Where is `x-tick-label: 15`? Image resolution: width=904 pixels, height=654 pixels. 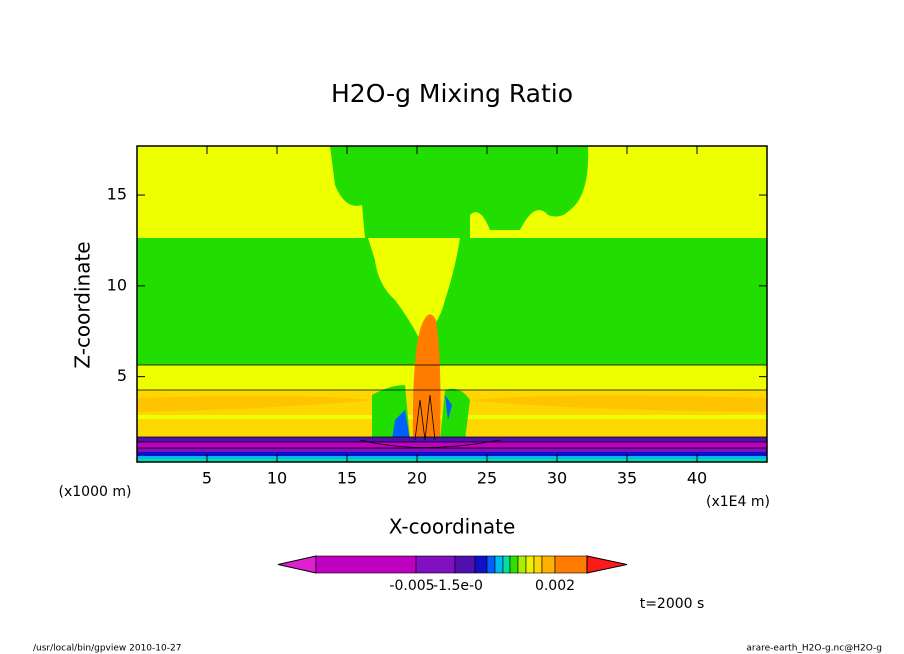
x-tick-label: 15 is located at coordinates (347, 478).